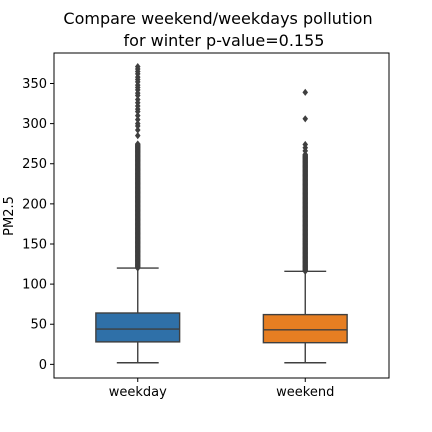 The image size is (432, 432). I want to click on y-axis-label: PM2.5, so click(9, 216).